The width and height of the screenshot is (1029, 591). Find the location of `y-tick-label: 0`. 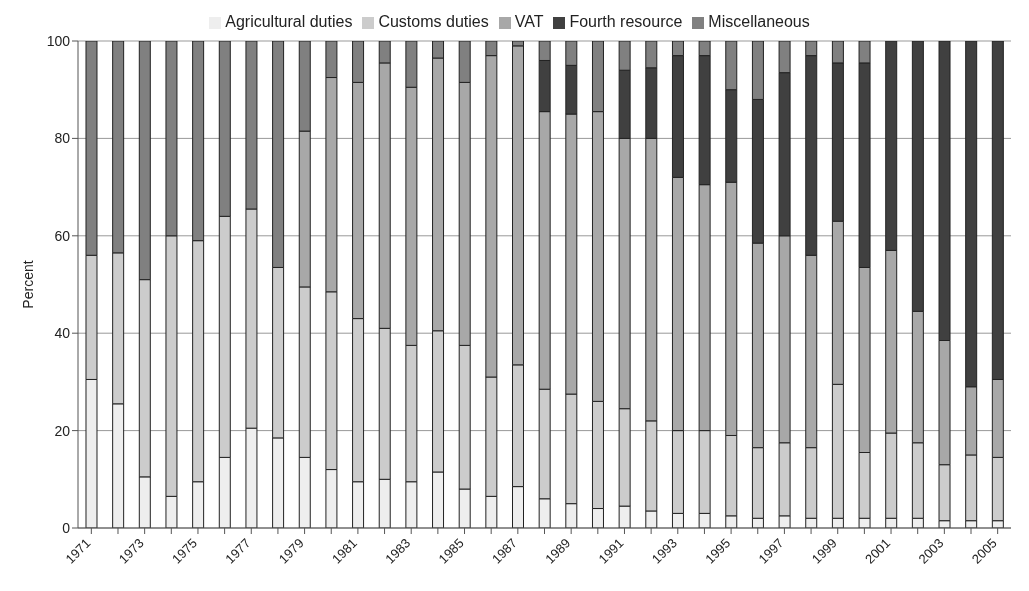

y-tick-label: 0 is located at coordinates (66, 527).